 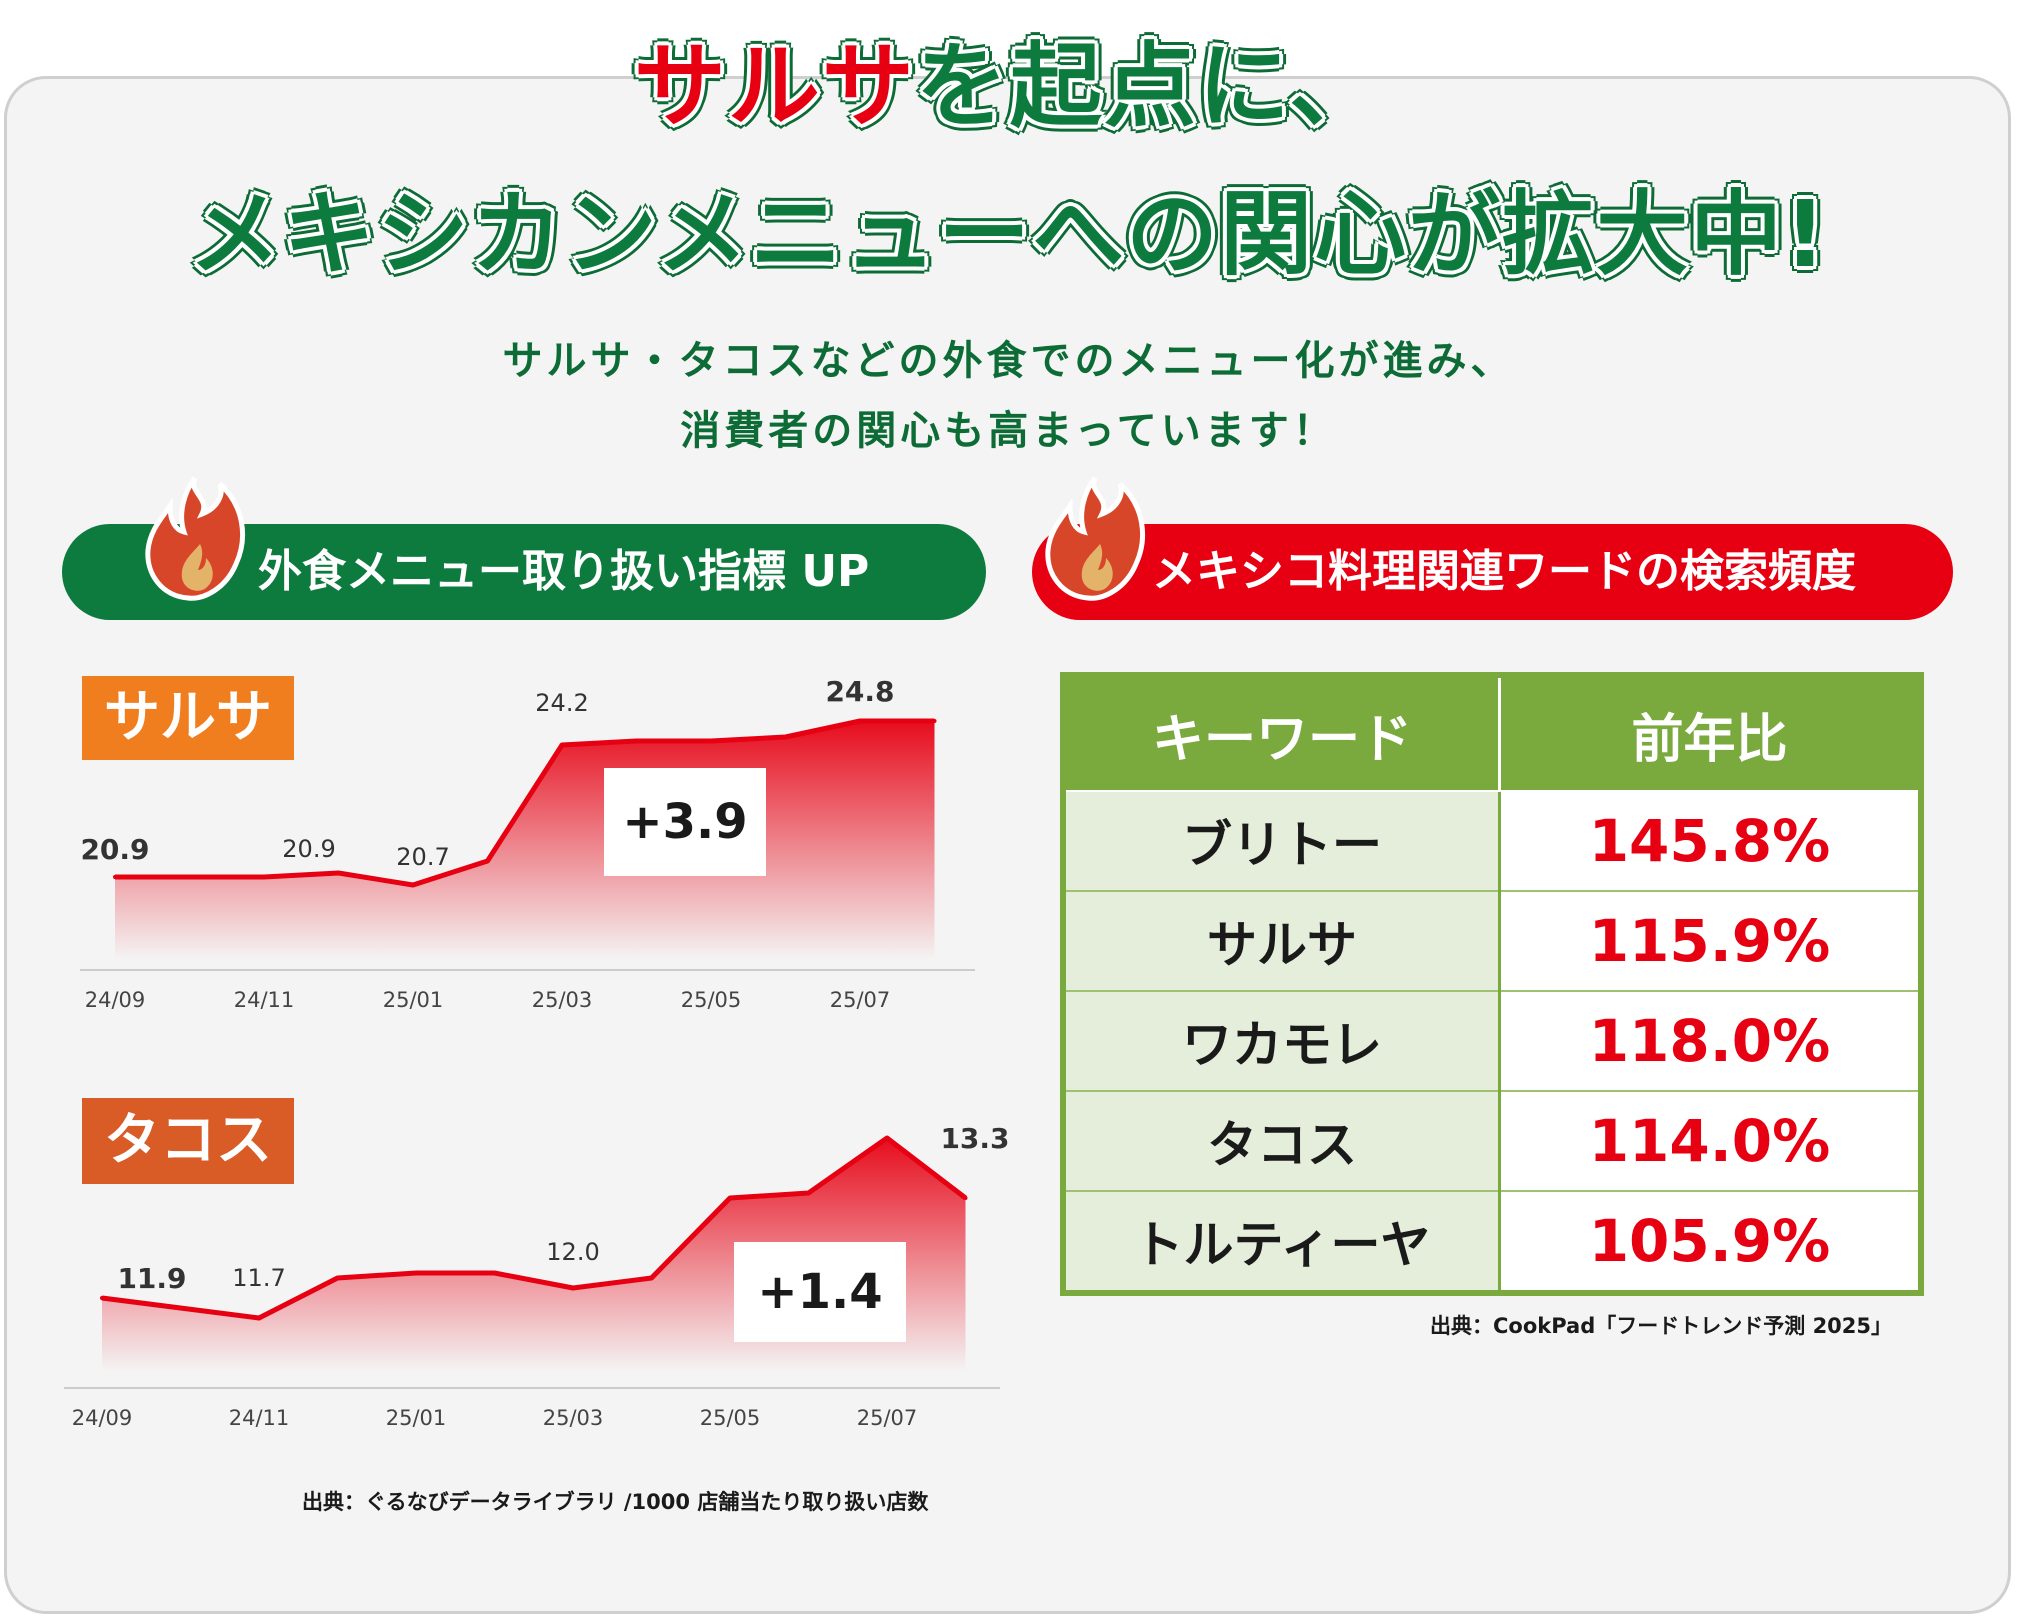 I want to click on table-value-cell: 145.8%, so click(x=1710, y=840).